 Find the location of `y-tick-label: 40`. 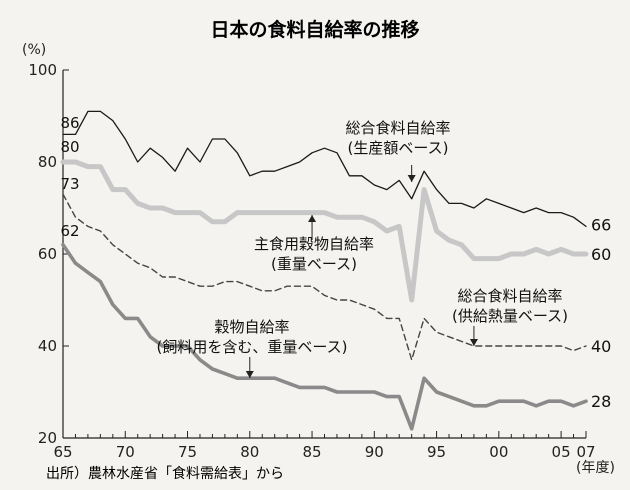

y-tick-label: 40 is located at coordinates (47, 346).